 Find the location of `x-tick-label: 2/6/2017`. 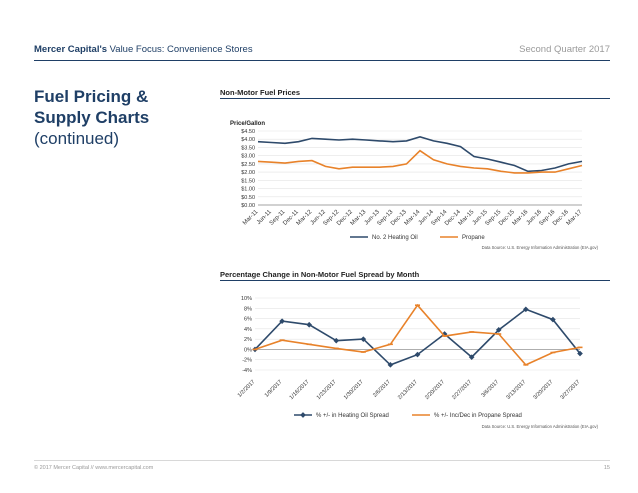

x-tick-label: 2/6/2017 is located at coordinates (382, 389).